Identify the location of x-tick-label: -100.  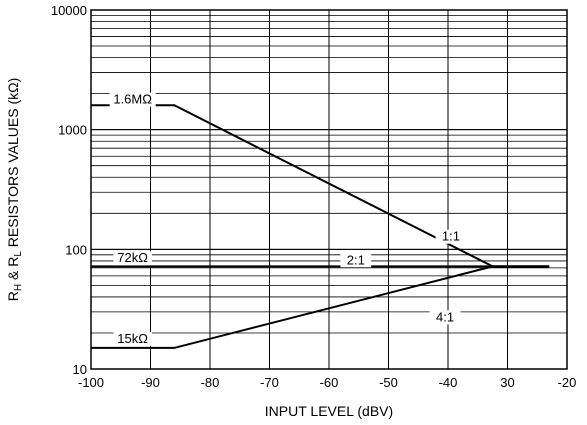
(91, 382).